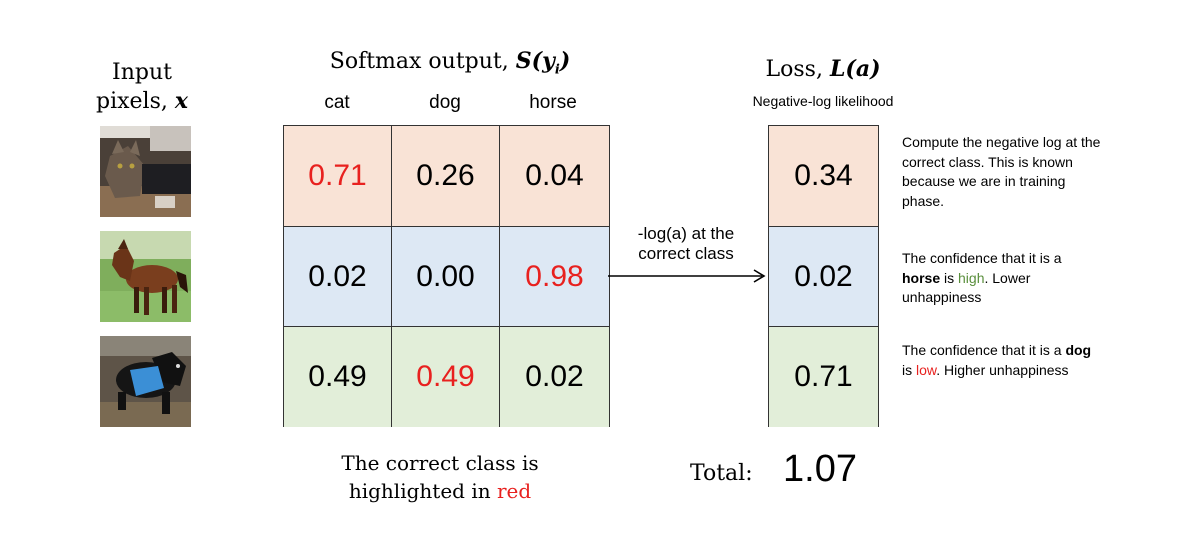 The height and width of the screenshot is (547, 1200). Describe the element at coordinates (514, 491) in the screenshot. I see `caption-red-word: red` at that location.